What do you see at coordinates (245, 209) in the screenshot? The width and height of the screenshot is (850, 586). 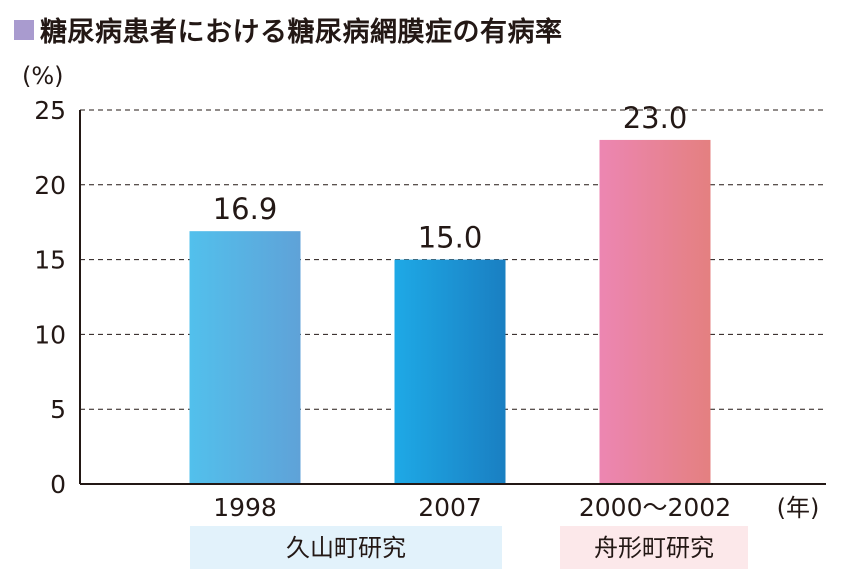 I see `value-label-1998: 16.9` at bounding box center [245, 209].